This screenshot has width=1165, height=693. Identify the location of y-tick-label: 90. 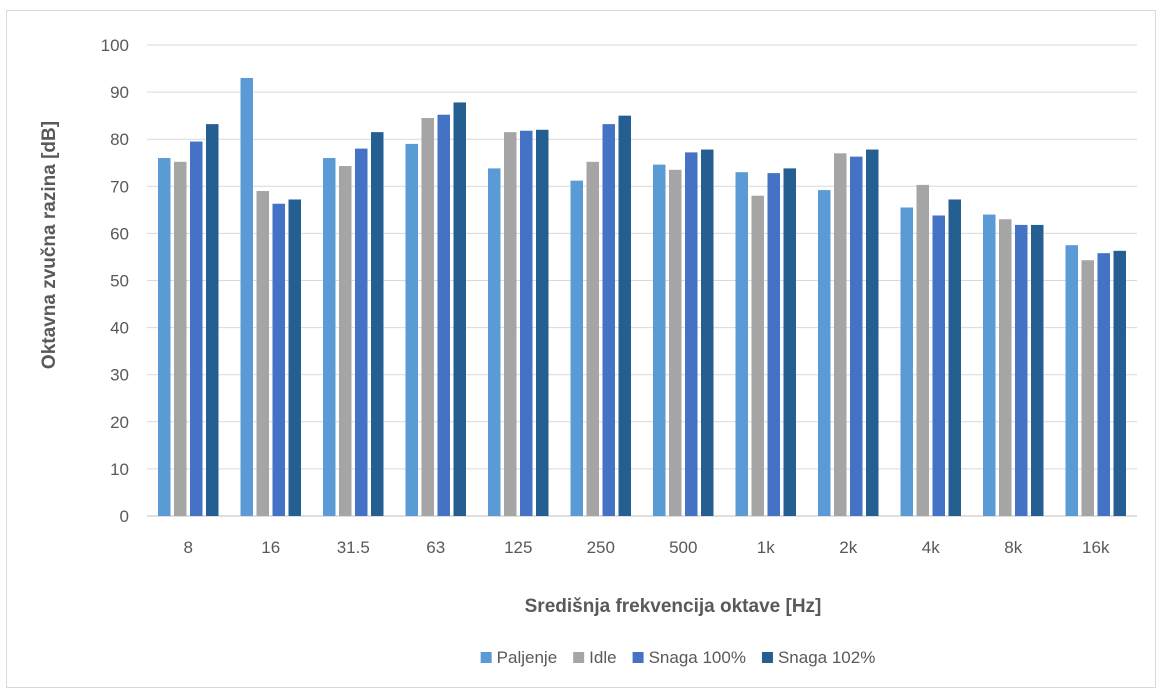
(119, 92).